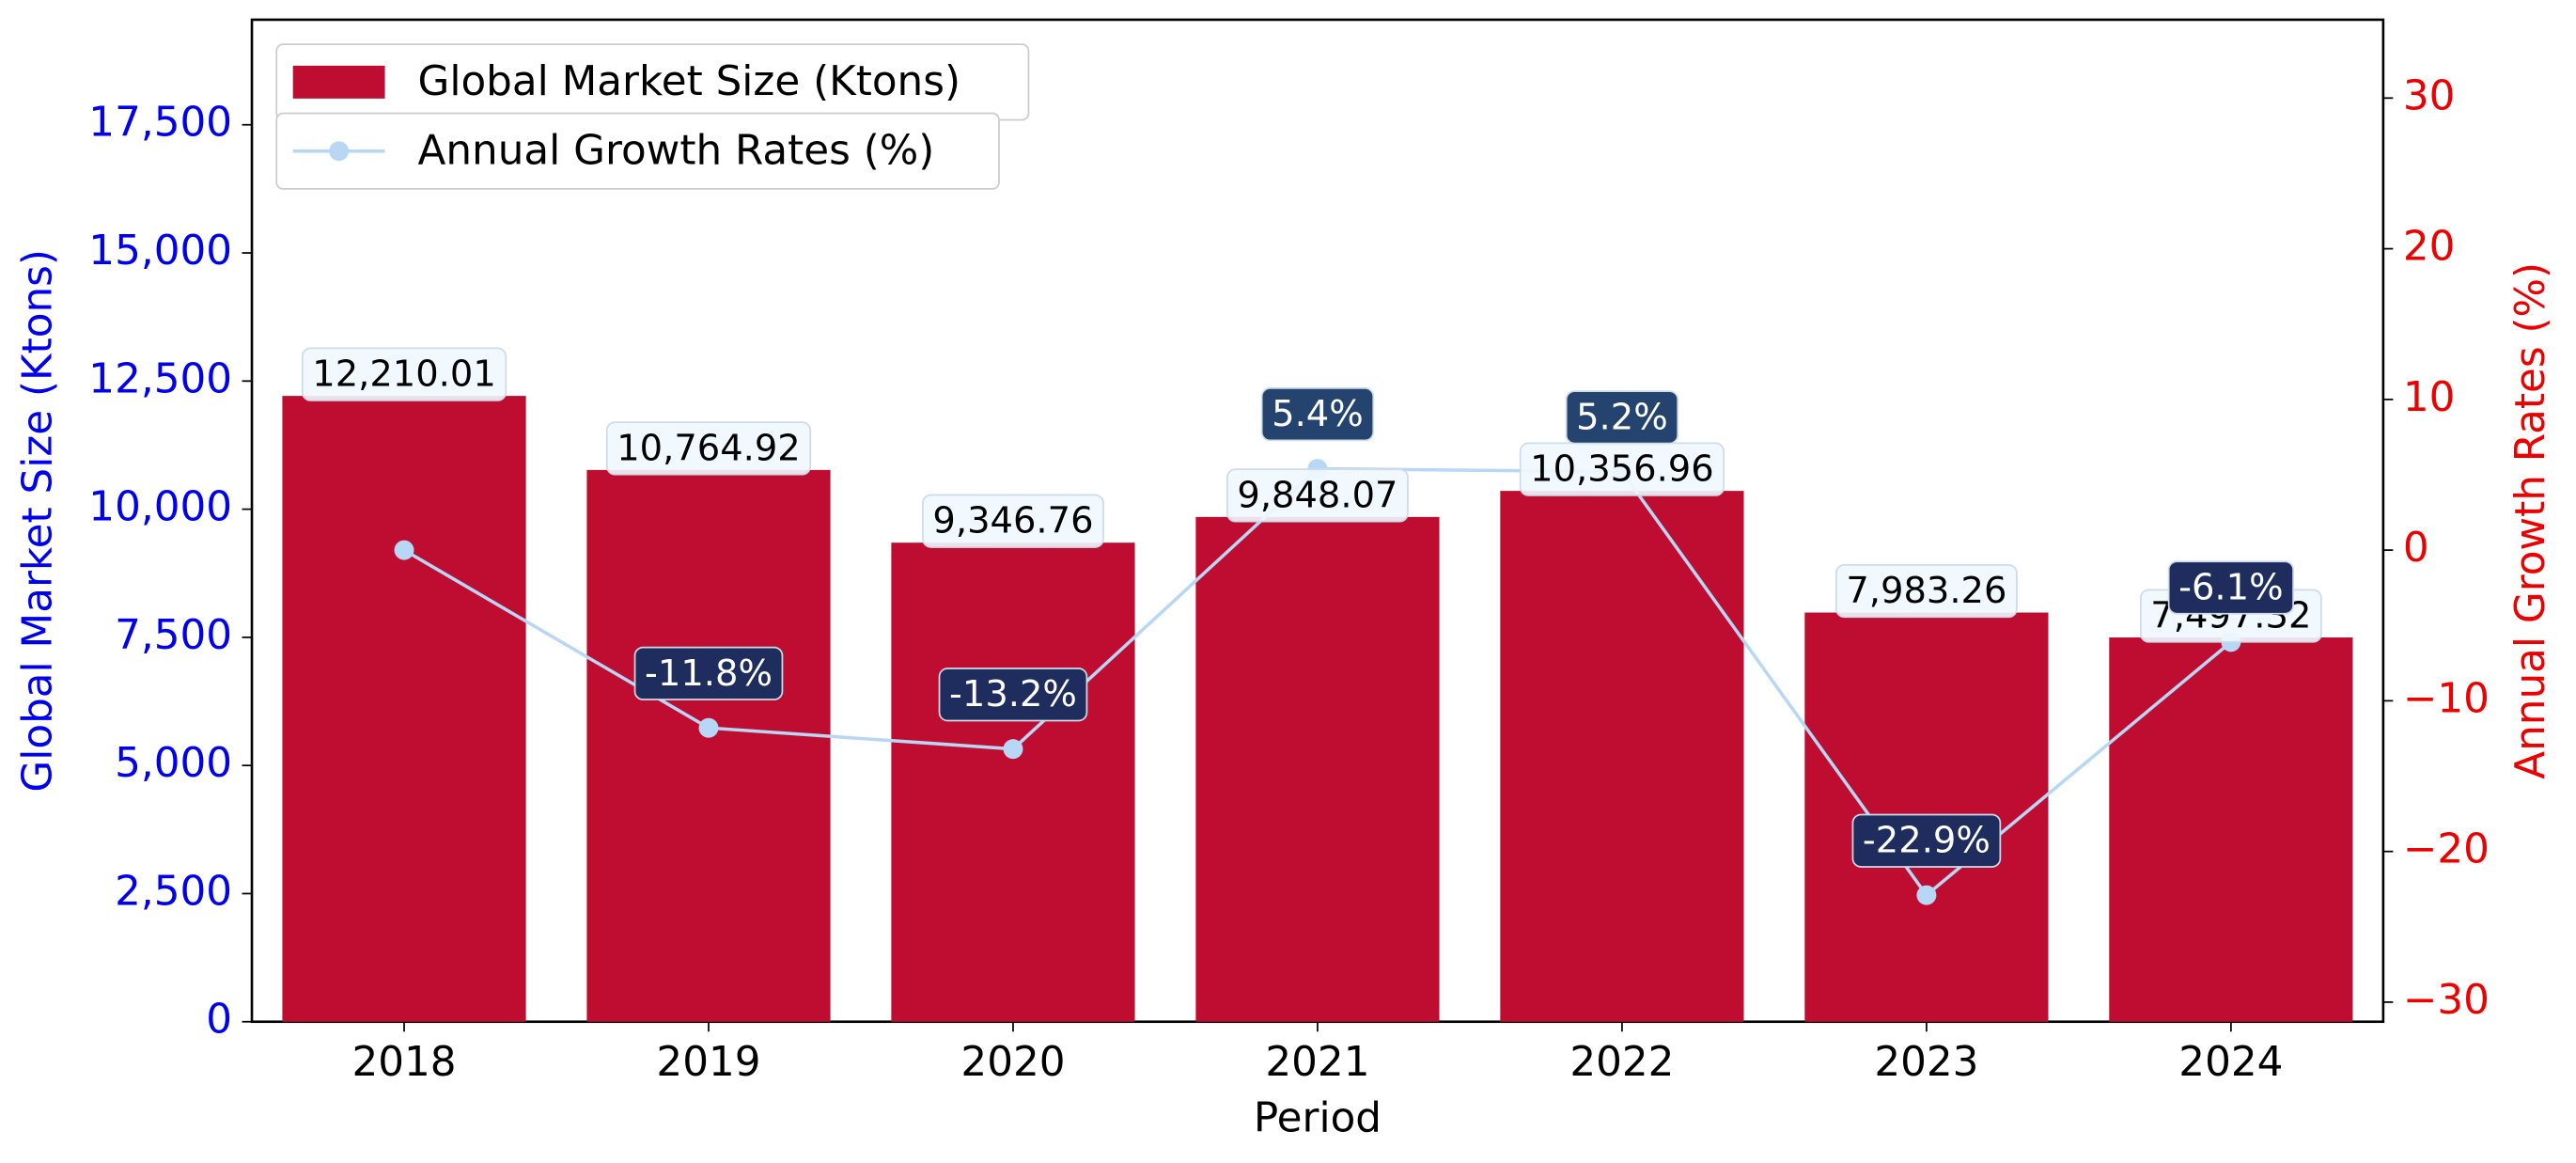 This screenshot has width=2576, height=1163. I want to click on bar-value-label: 10,356.96, so click(1622, 469).